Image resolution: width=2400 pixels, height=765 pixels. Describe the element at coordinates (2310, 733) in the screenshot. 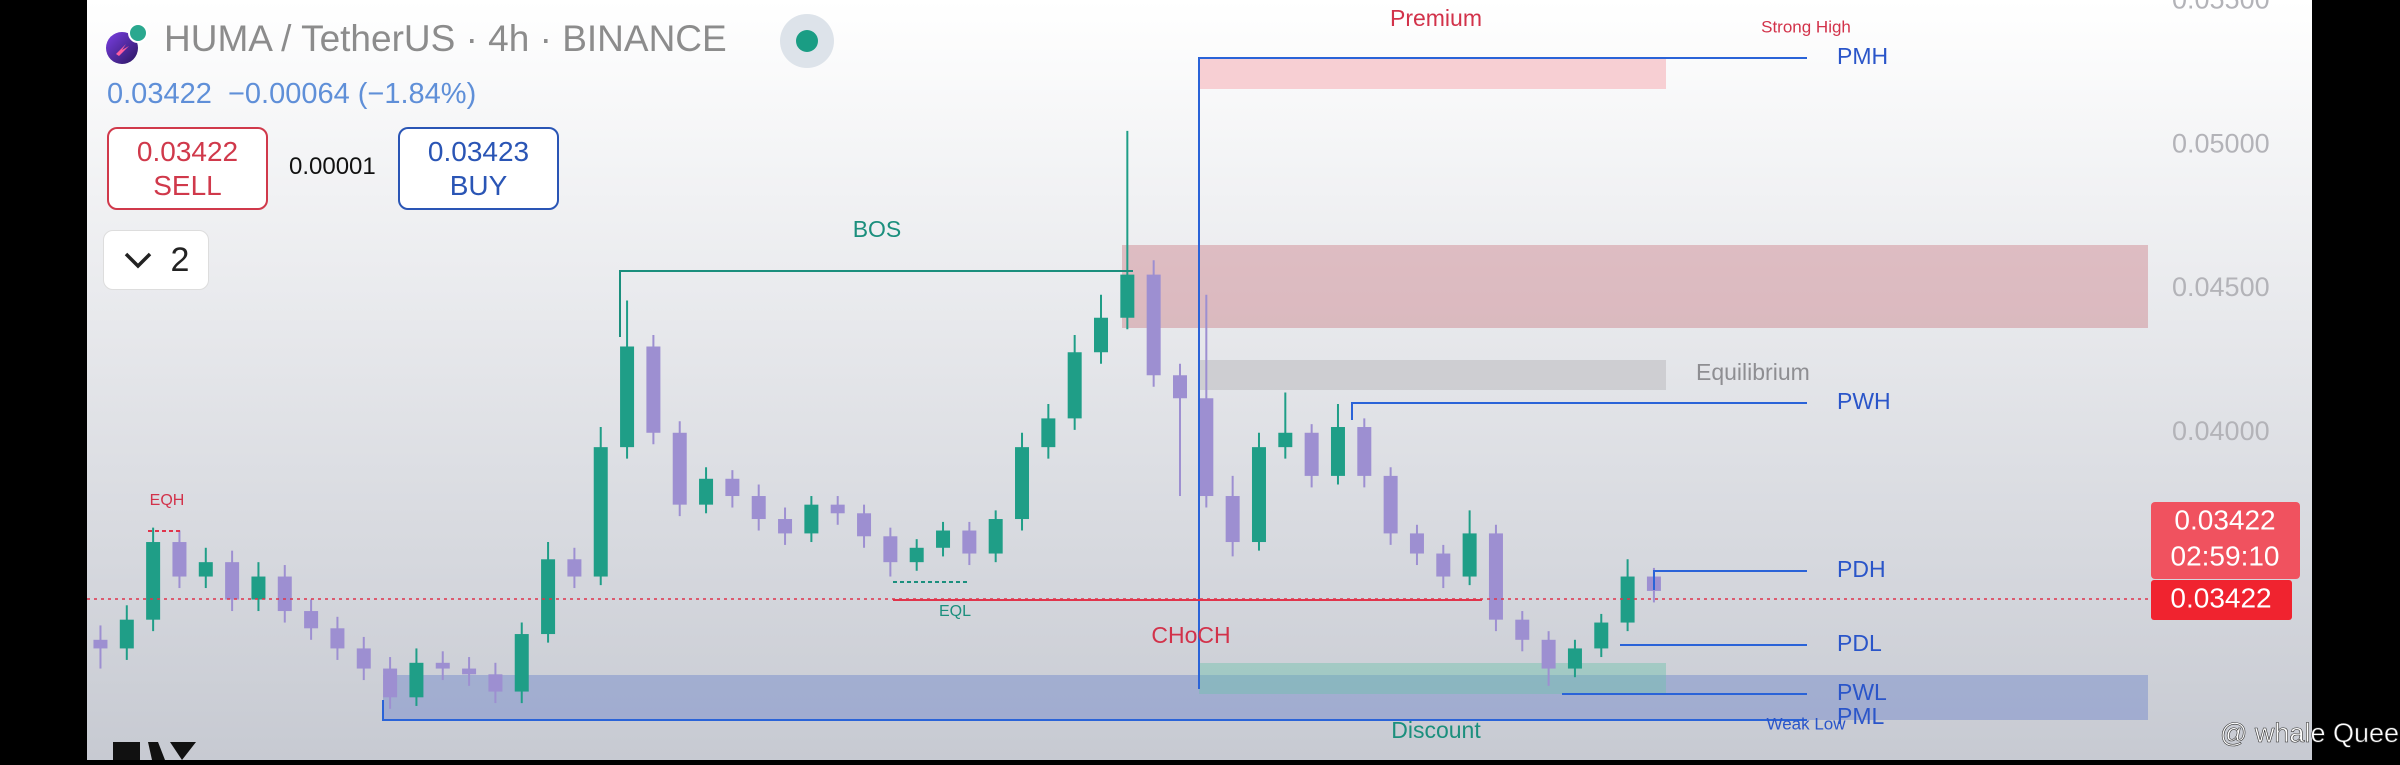

I see `watermark: @ whale Queen` at that location.